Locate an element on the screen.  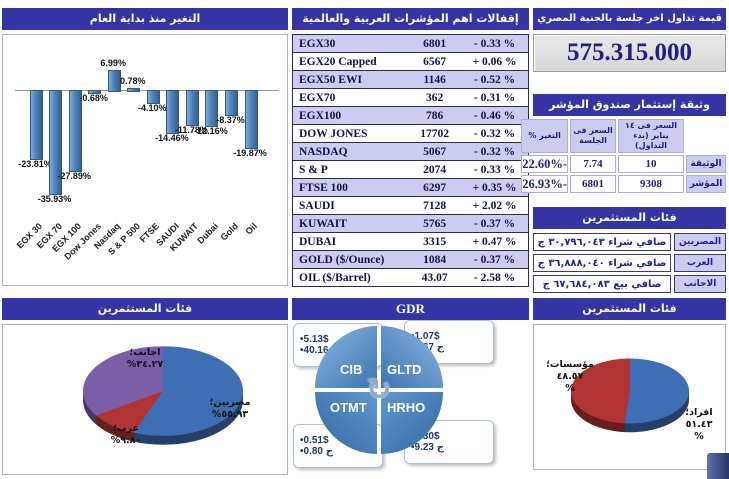
index-name: FTSE 100 is located at coordinates (323, 187).